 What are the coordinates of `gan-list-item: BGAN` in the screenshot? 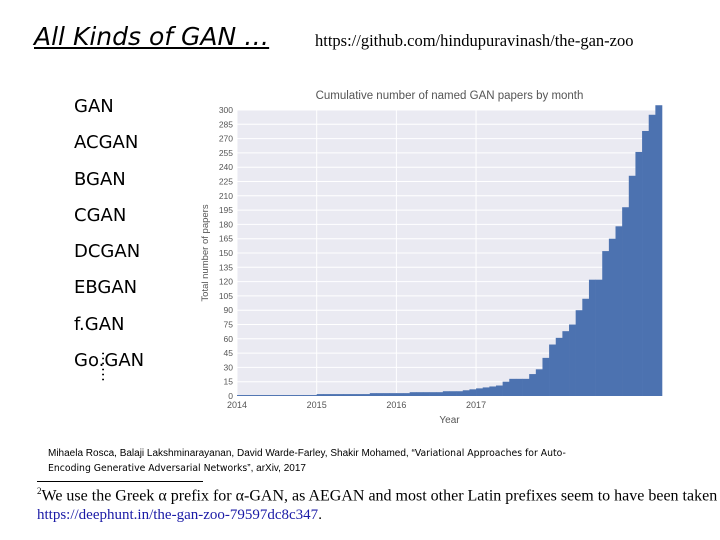 It's located at (100, 179).